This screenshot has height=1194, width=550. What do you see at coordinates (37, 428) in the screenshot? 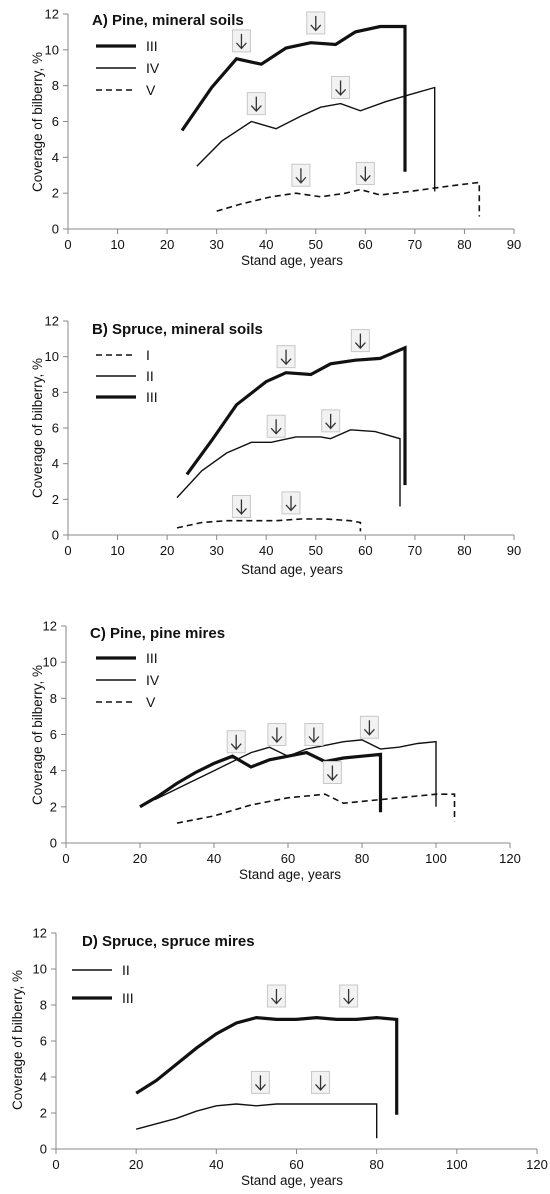
I see `panel-b-y-axis-label: Coverage of bilberry, %` at bounding box center [37, 428].